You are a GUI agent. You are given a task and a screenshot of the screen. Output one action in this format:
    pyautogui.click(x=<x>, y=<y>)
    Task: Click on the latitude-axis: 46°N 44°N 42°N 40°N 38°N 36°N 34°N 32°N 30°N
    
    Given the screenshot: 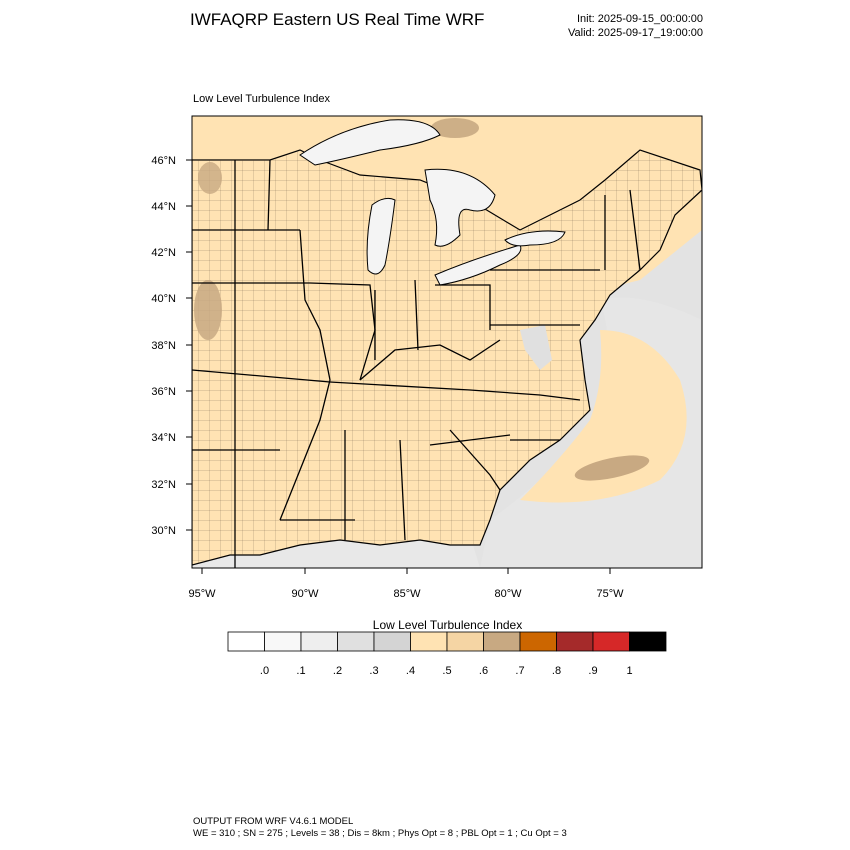 What is the action you would take?
    pyautogui.click(x=171, y=346)
    